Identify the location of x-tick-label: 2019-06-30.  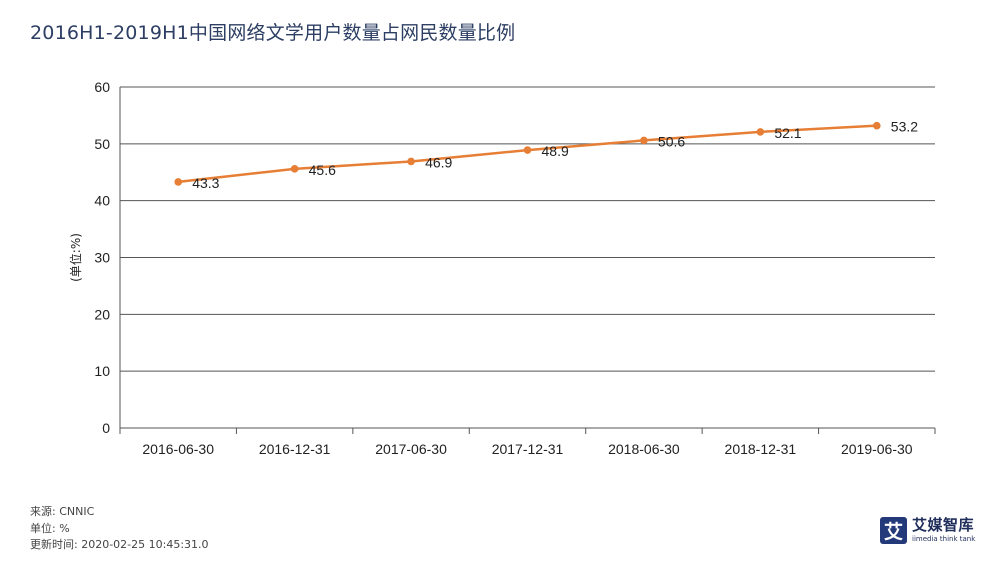
(877, 449).